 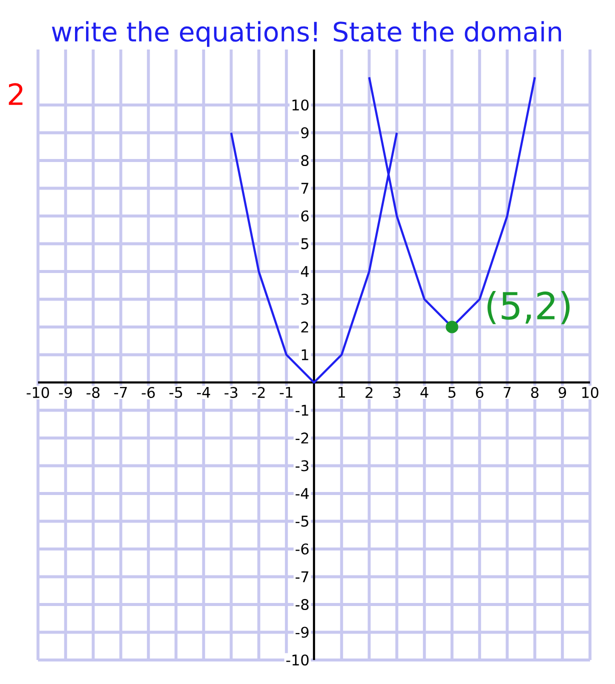 What do you see at coordinates (302, 493) in the screenshot?
I see `y-tick-label: -4` at bounding box center [302, 493].